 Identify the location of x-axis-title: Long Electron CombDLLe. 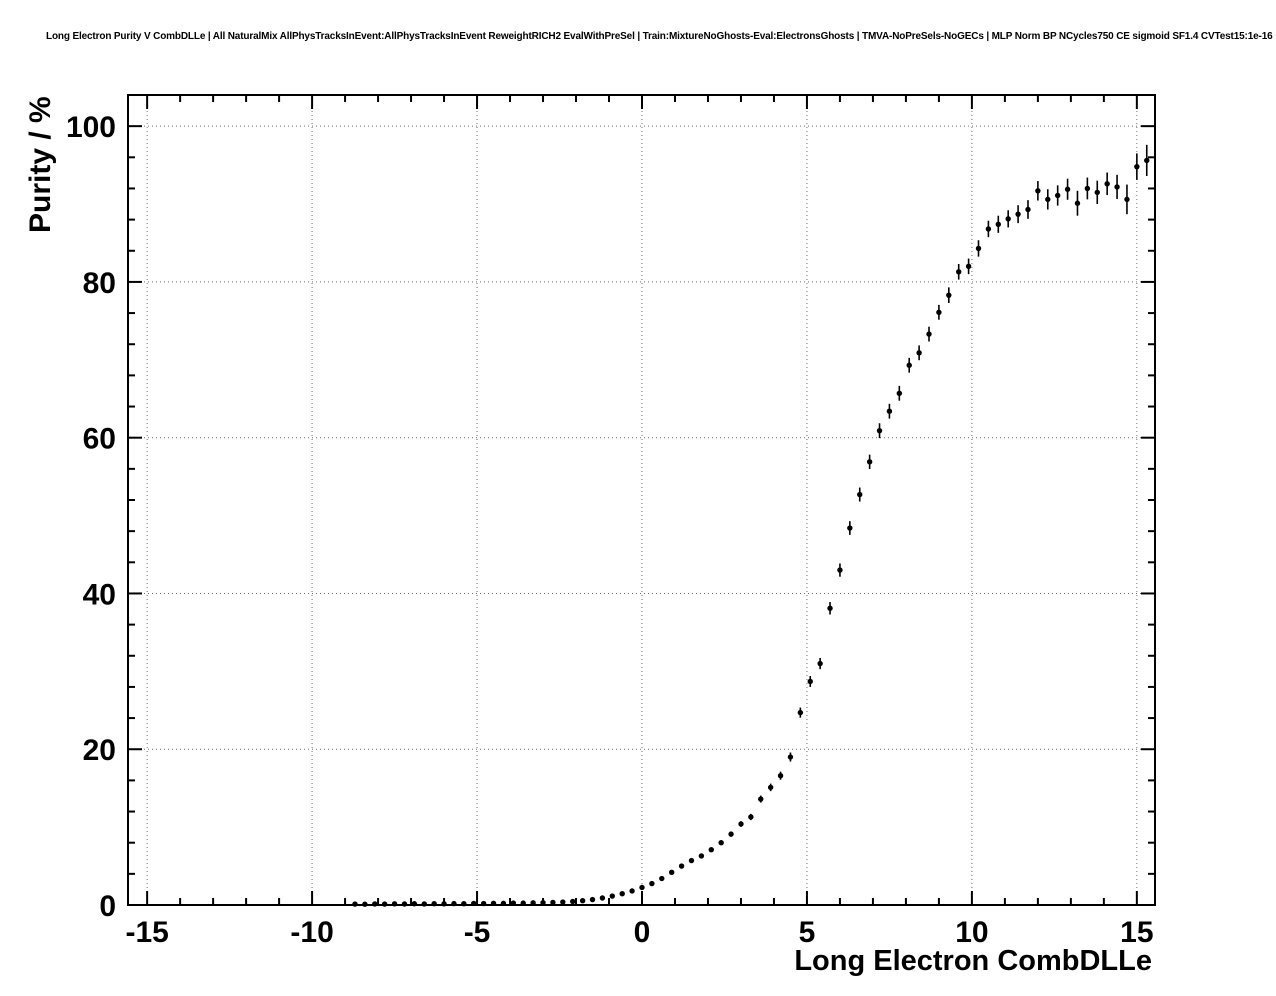
(973, 961).